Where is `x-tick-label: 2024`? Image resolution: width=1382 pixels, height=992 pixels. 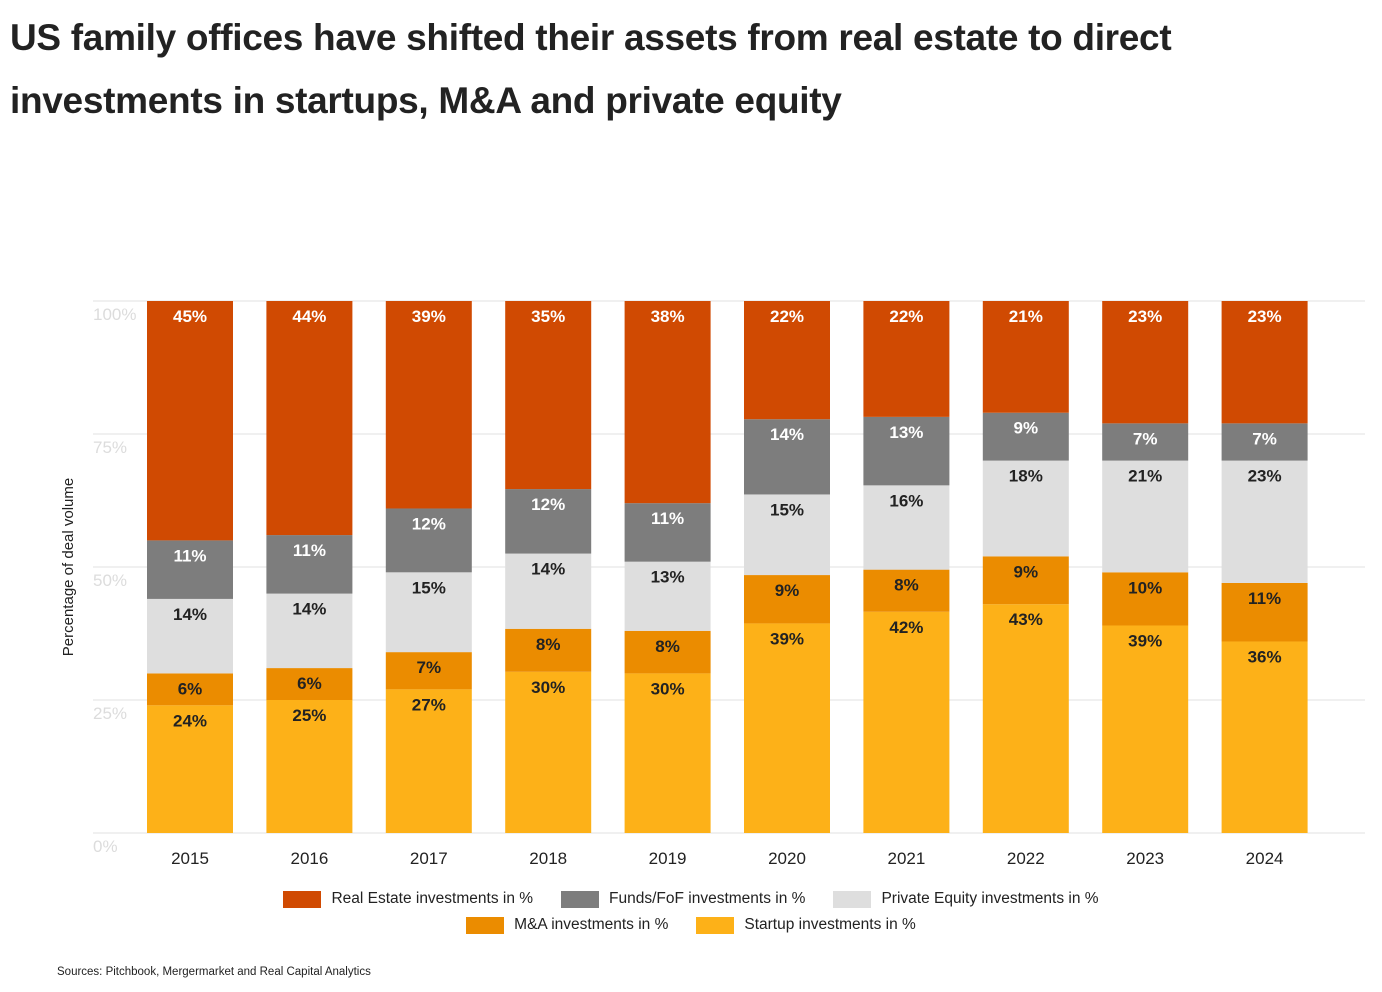 x-tick-label: 2024 is located at coordinates (1265, 858).